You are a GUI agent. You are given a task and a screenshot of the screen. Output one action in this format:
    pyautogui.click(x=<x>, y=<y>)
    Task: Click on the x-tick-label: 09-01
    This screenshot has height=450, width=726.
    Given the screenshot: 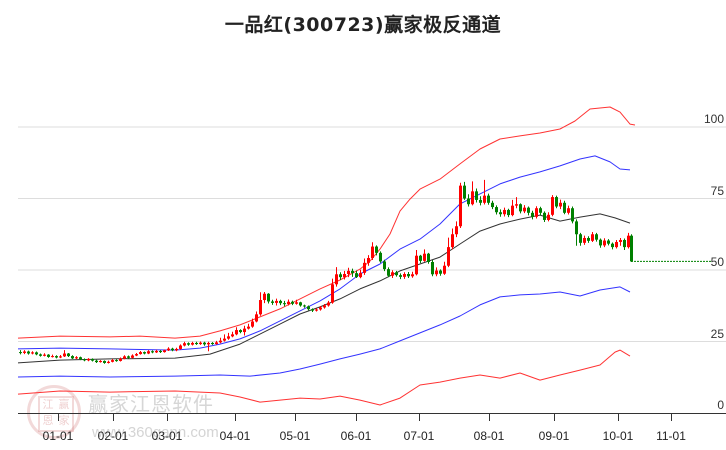 What is the action you would take?
    pyautogui.click(x=554, y=436)
    